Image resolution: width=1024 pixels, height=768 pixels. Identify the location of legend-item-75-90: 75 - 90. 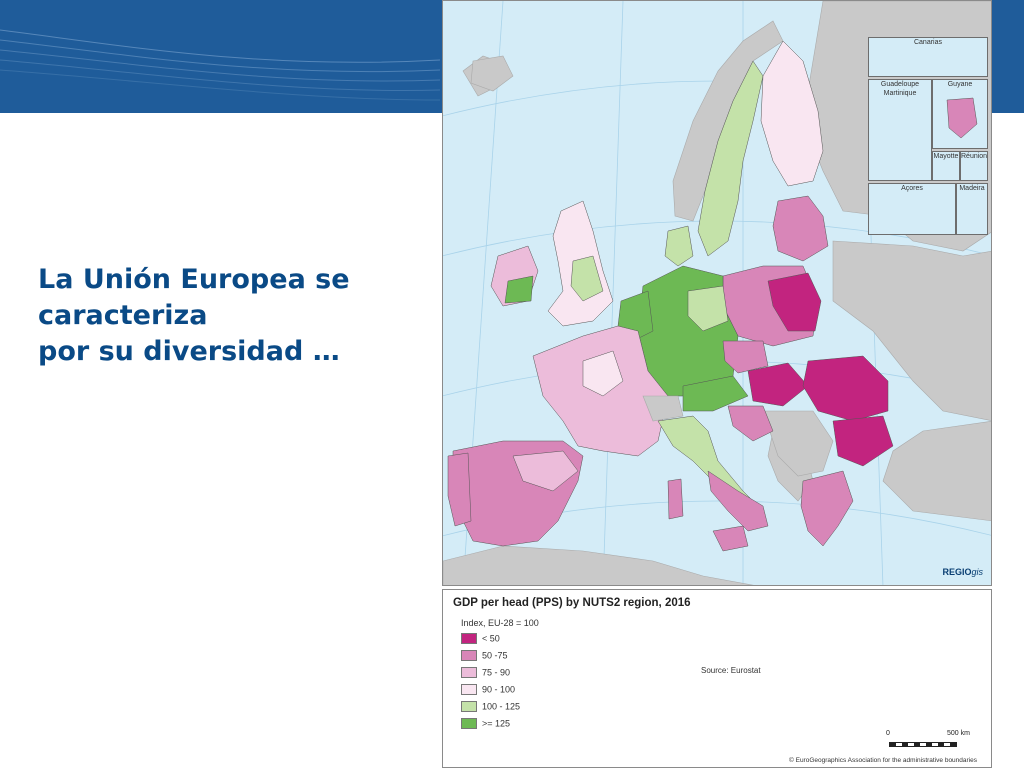
(485, 673).